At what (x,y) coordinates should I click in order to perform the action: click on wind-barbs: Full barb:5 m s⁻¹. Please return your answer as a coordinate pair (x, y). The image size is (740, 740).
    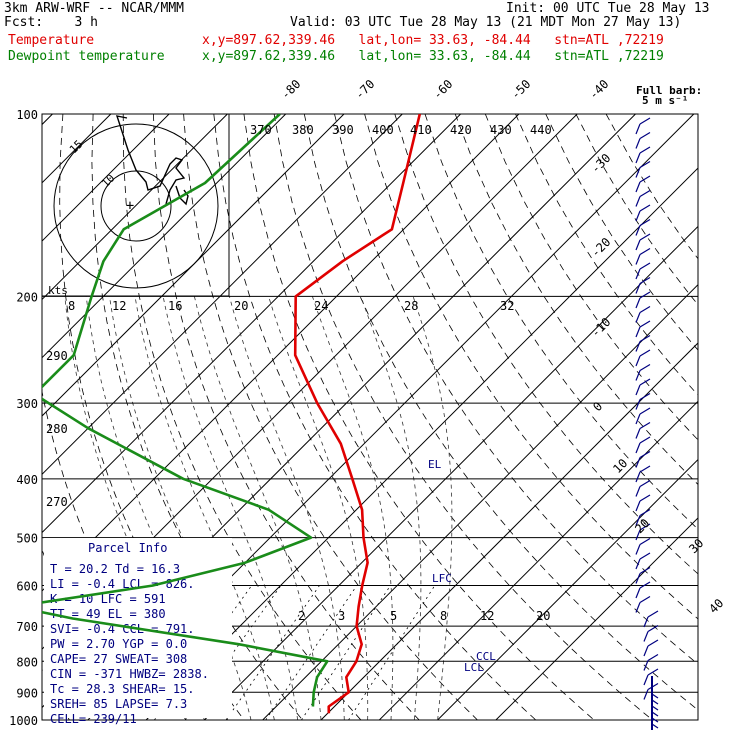
    Looking at the image, I should click on (668, 407).